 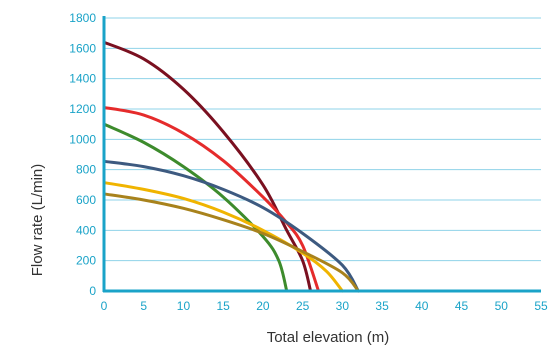 What do you see at coordinates (86, 200) in the screenshot?
I see `y-tick-label-600: 600` at bounding box center [86, 200].